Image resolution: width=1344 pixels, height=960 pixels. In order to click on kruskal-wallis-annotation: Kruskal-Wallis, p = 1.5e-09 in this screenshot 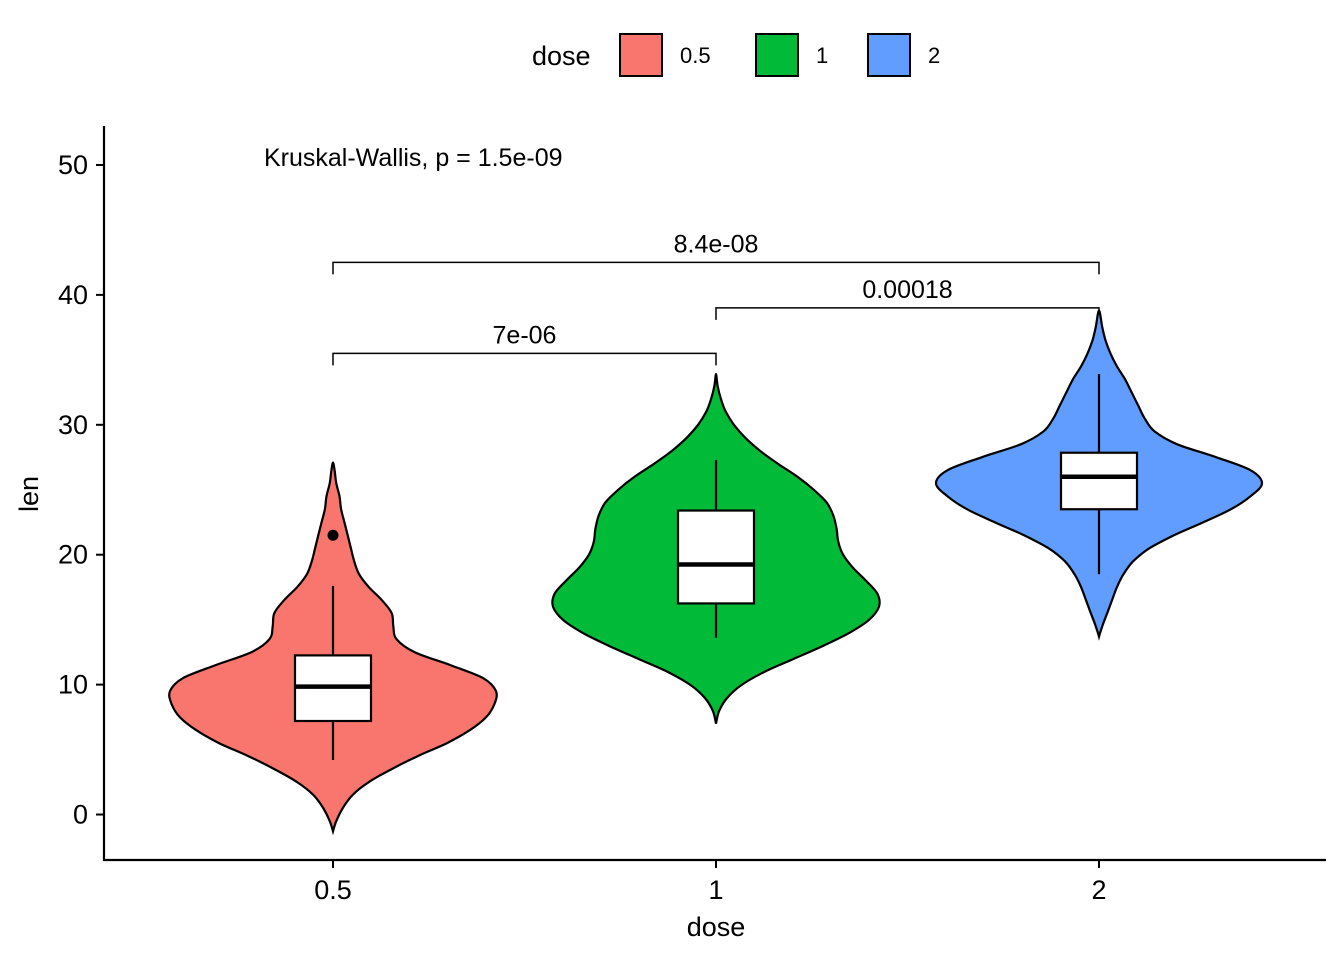, I will do `click(413, 158)`.